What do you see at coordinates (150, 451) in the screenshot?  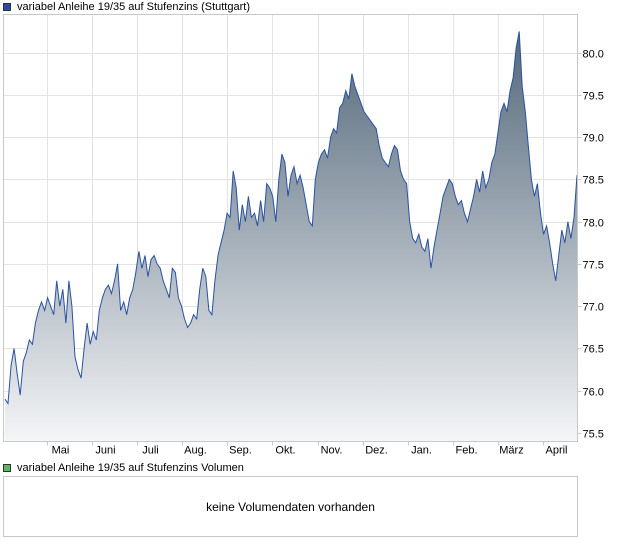 I see `x-tick-label: Juli` at bounding box center [150, 451].